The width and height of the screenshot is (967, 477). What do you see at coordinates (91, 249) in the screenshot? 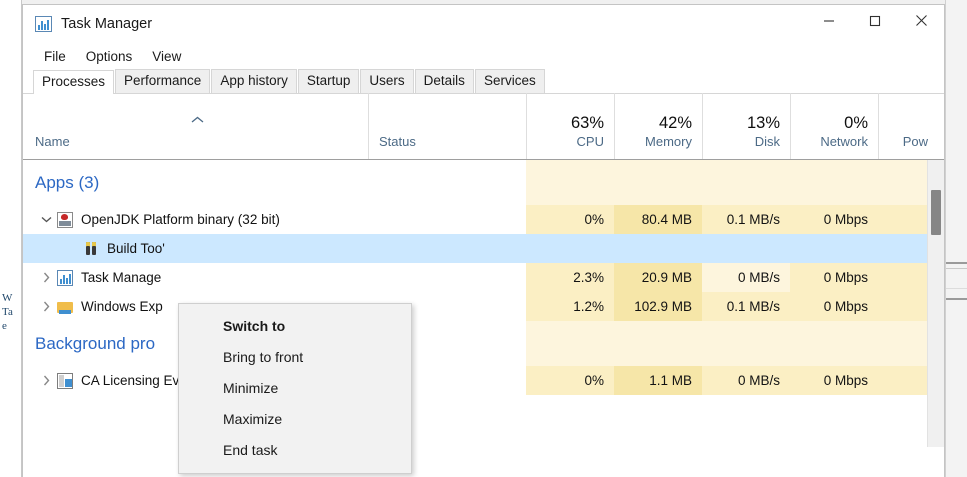
I see `tools-icon` at bounding box center [91, 249].